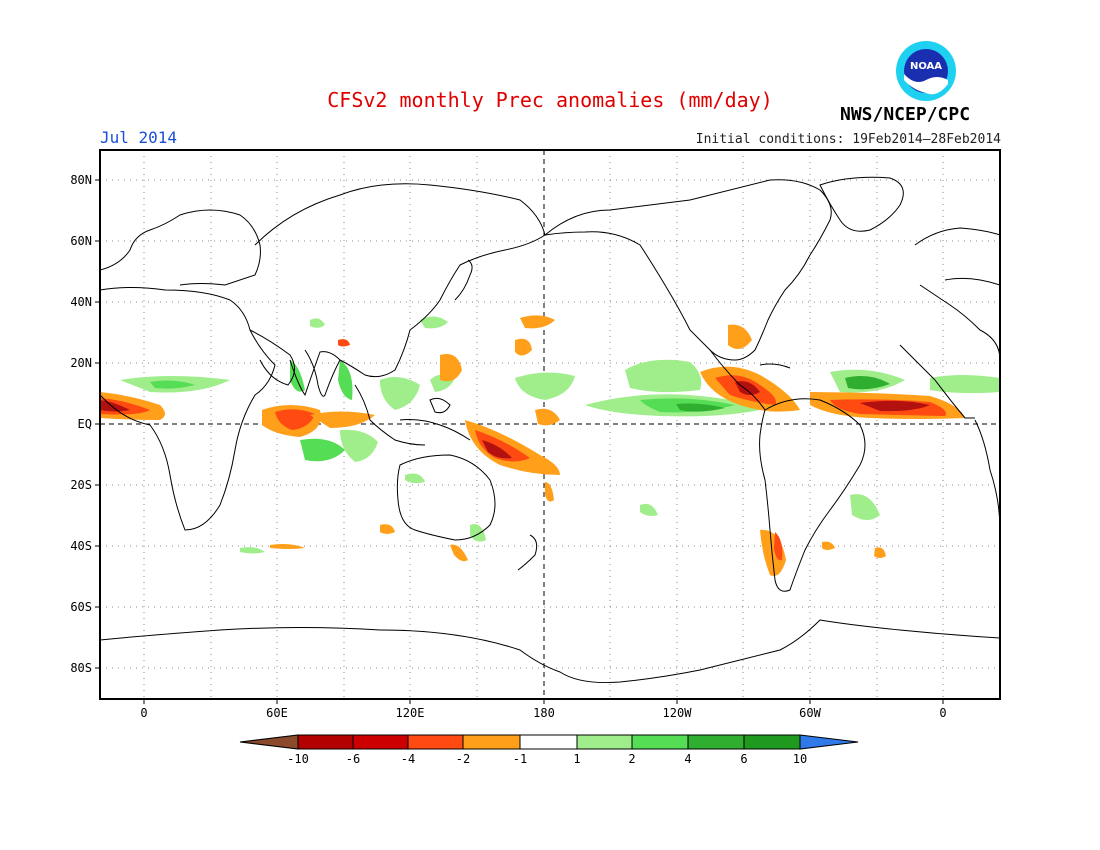 This screenshot has width=1100, height=850. Describe the element at coordinates (905, 114) in the screenshot. I see `agency-label: NWS/NCEP/CPC` at that location.